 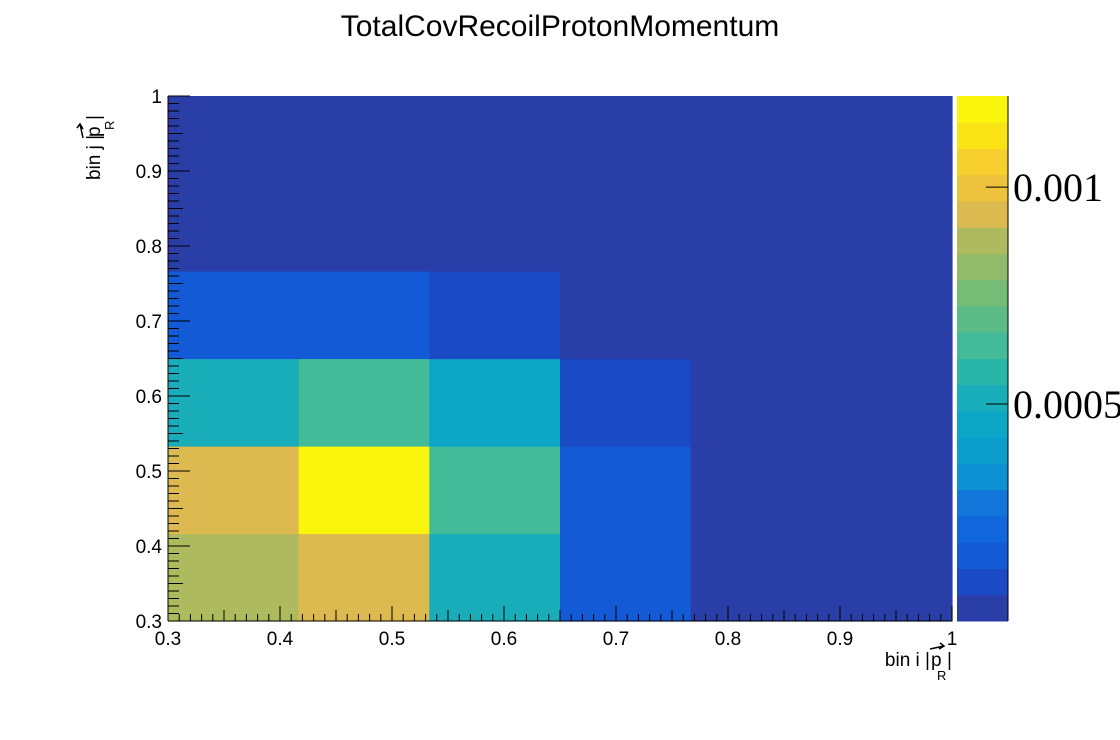 I want to click on y-tick-label: 0.7, so click(x=149, y=322).